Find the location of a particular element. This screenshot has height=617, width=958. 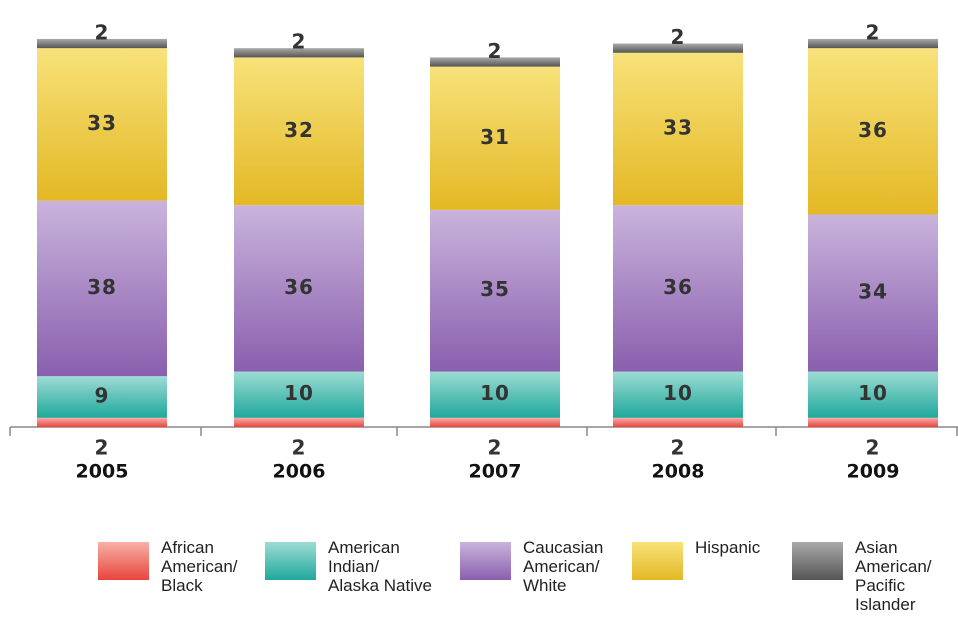

data-label: 31 is located at coordinates (495, 137).